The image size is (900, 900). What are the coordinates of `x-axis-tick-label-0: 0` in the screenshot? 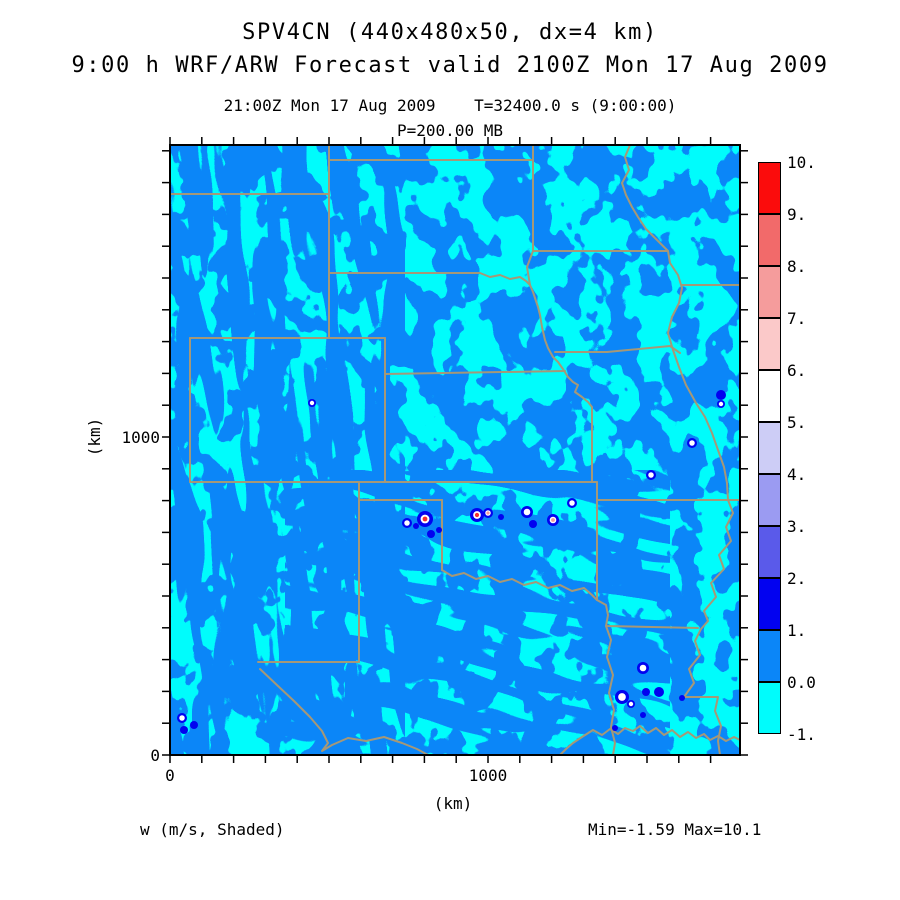 It's located at (170, 775).